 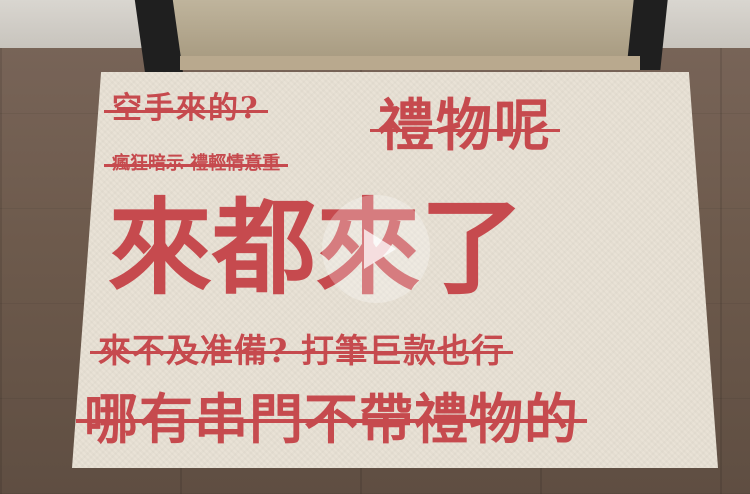 What do you see at coordinates (405, 31) in the screenshot?
I see `doorway` at bounding box center [405, 31].